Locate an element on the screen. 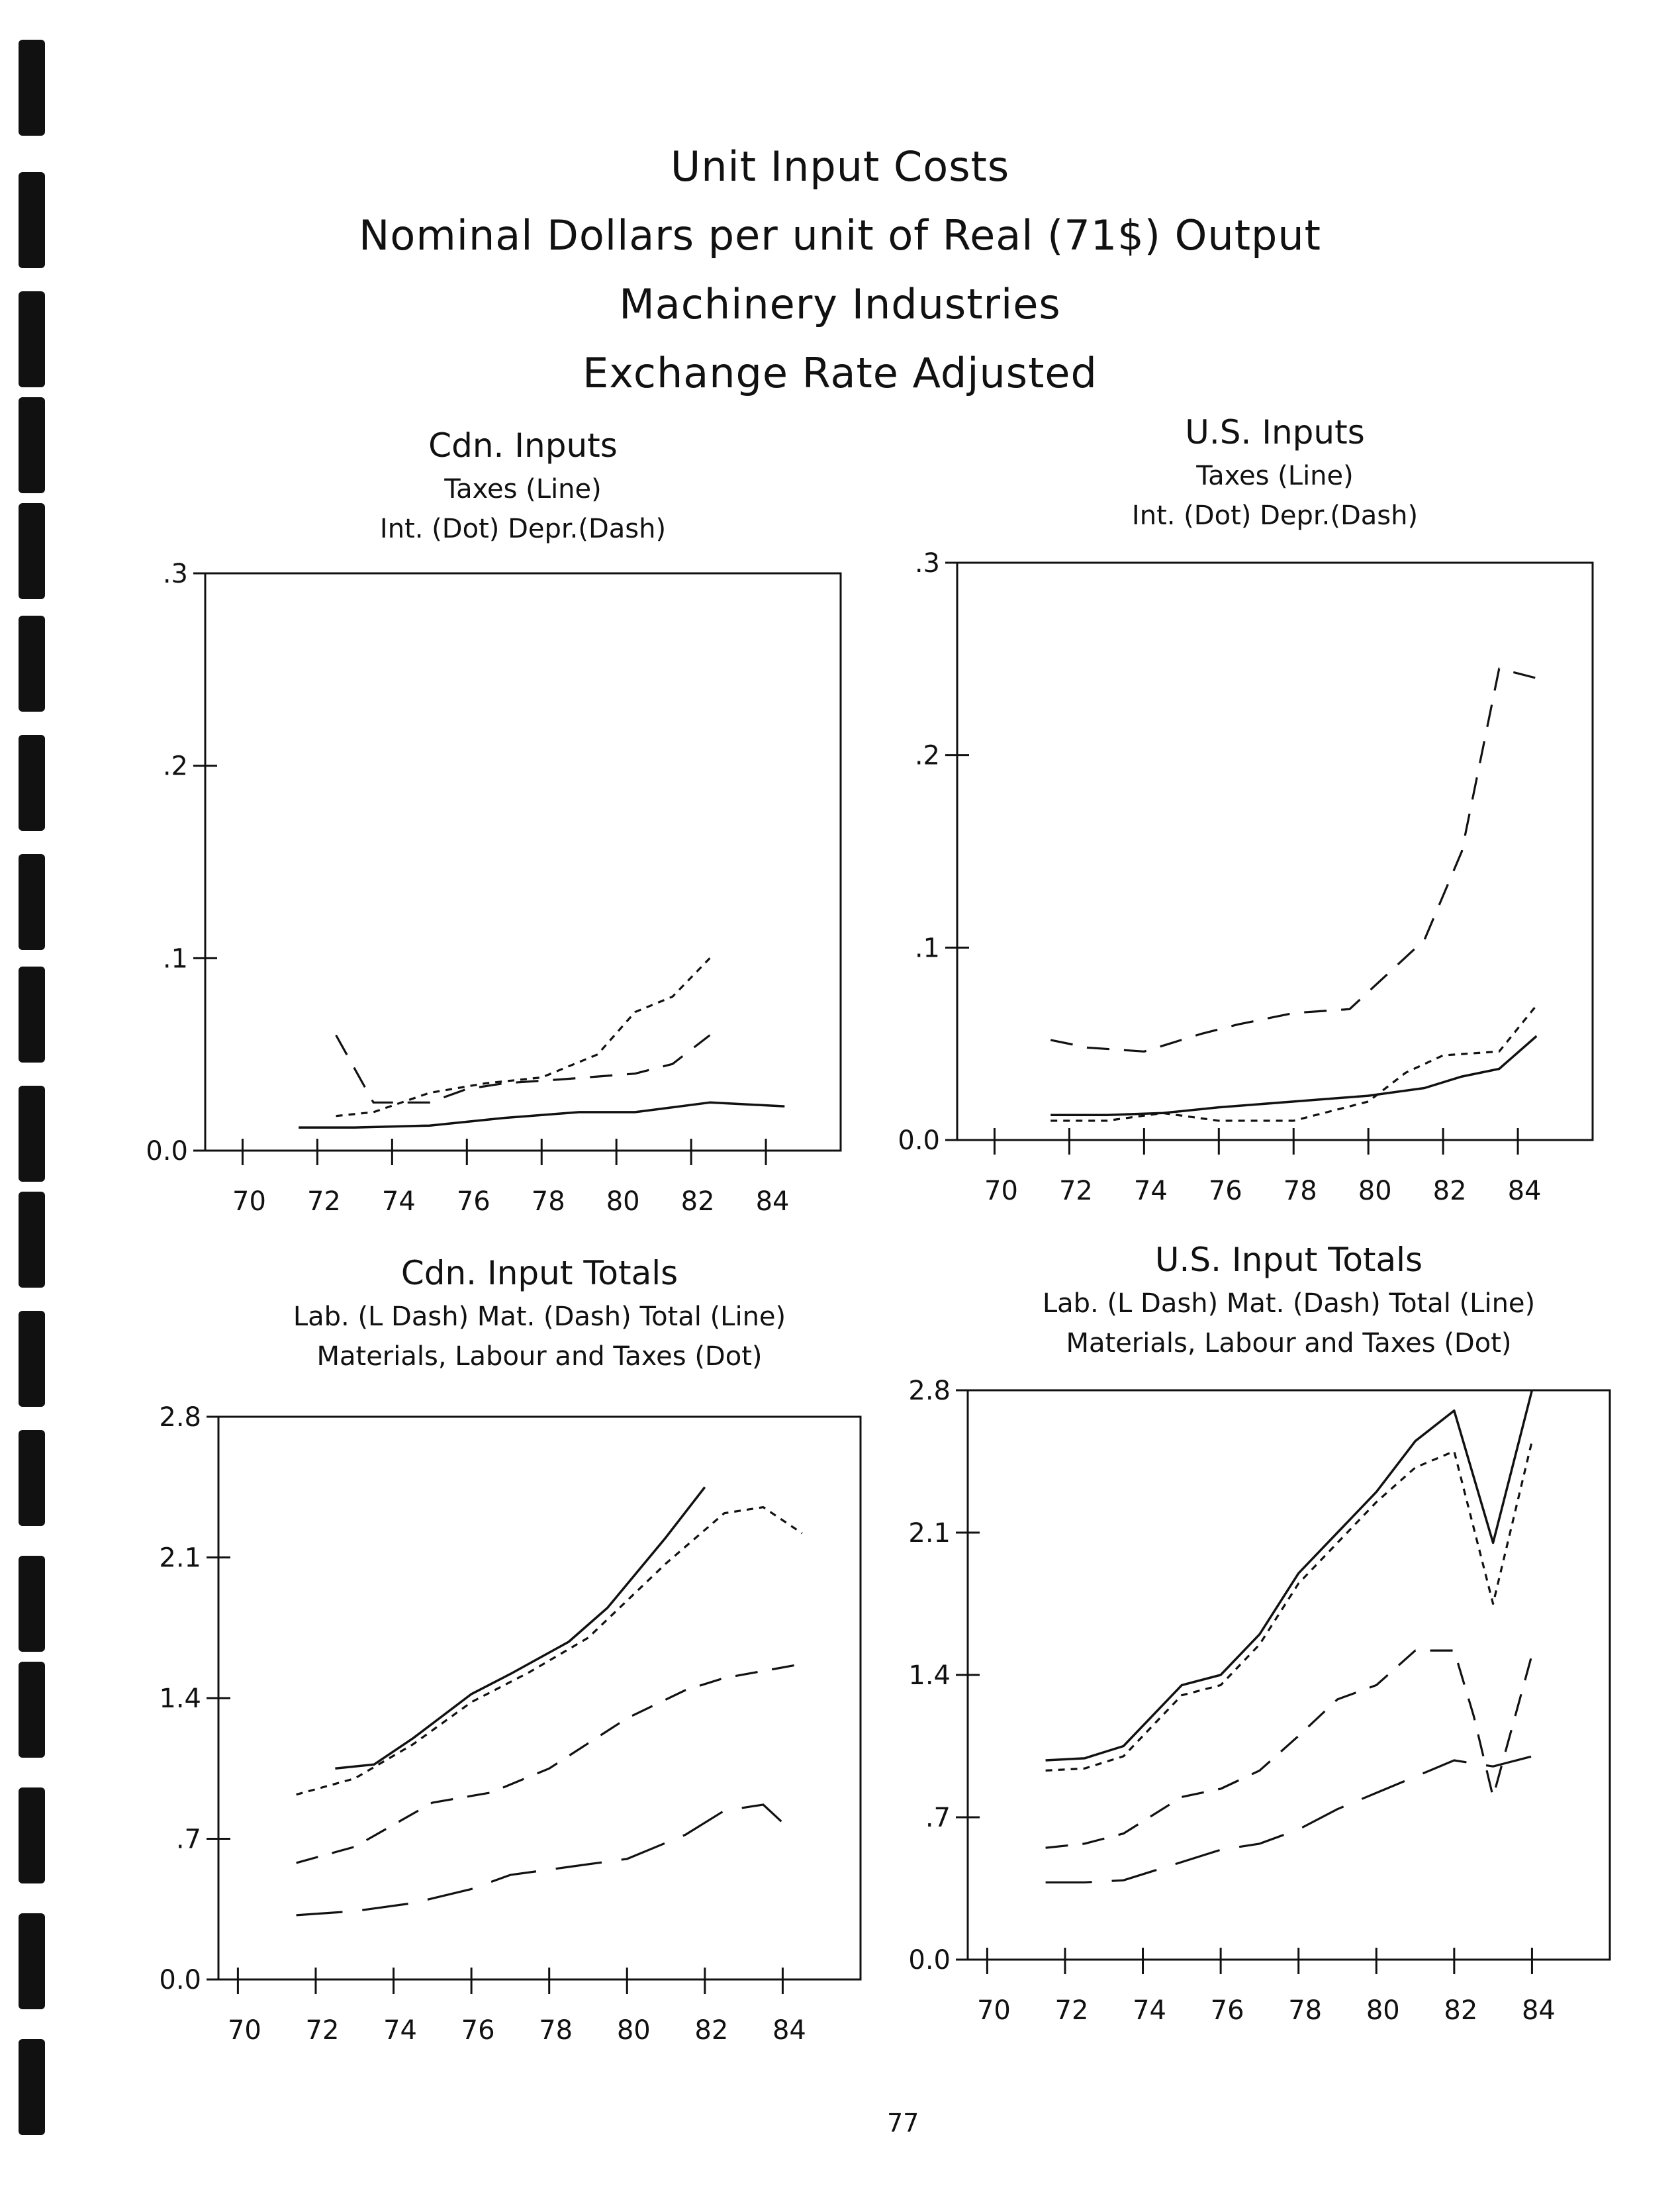 The width and height of the screenshot is (1680, 2190). page-title-line-4: Exchange Rate Adjusted is located at coordinates (840, 373).